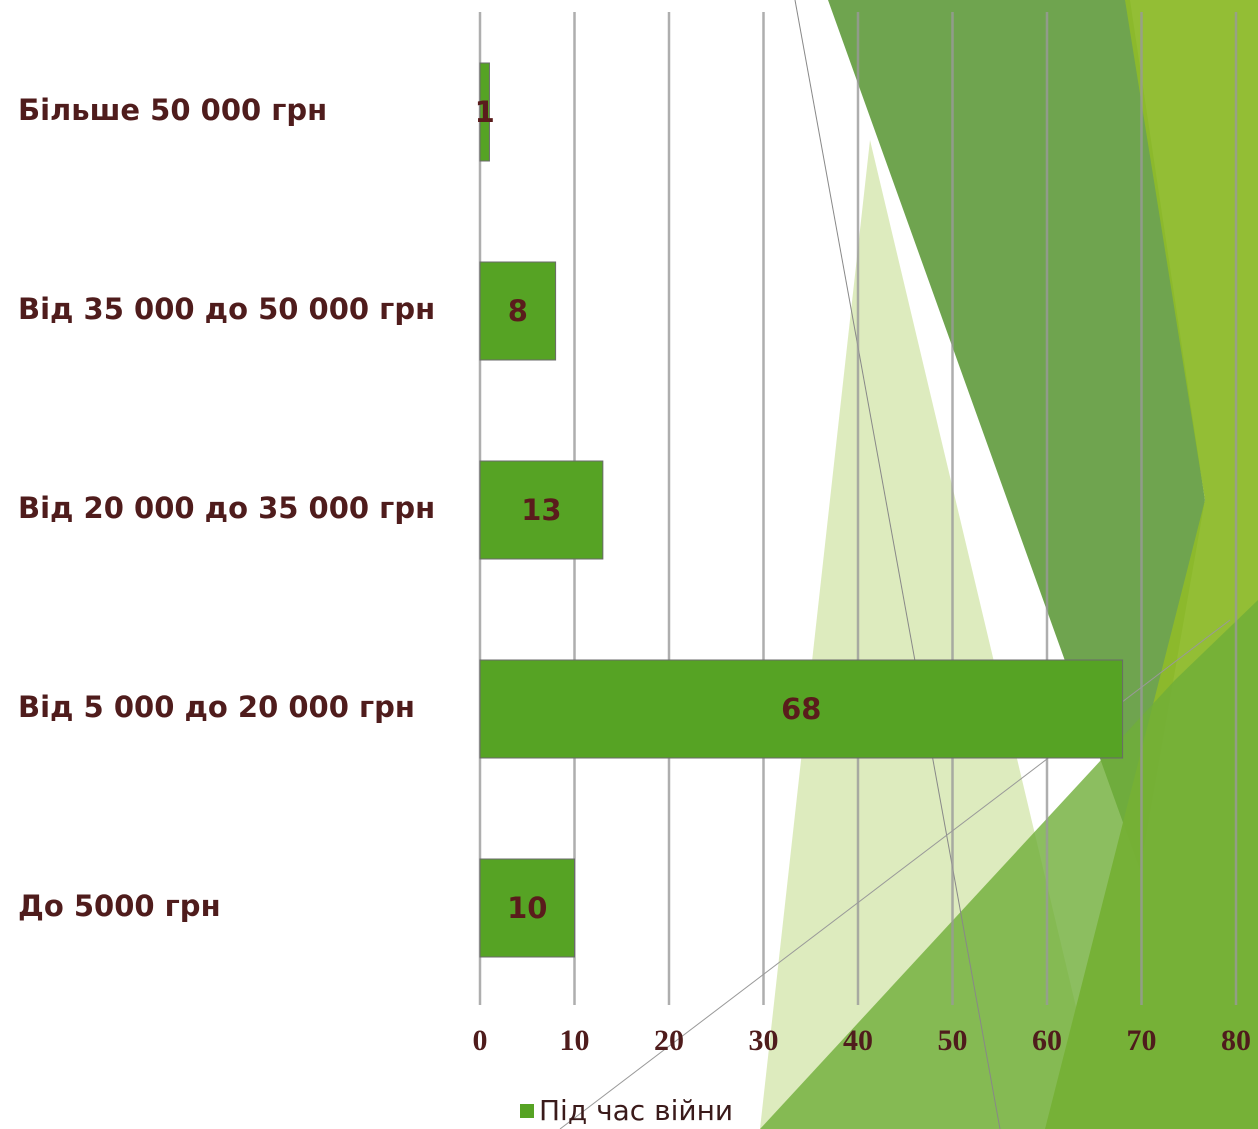 The height and width of the screenshot is (1129, 1258). Describe the element at coordinates (764, 1040) in the screenshot. I see `x-tick-label: 30` at that location.